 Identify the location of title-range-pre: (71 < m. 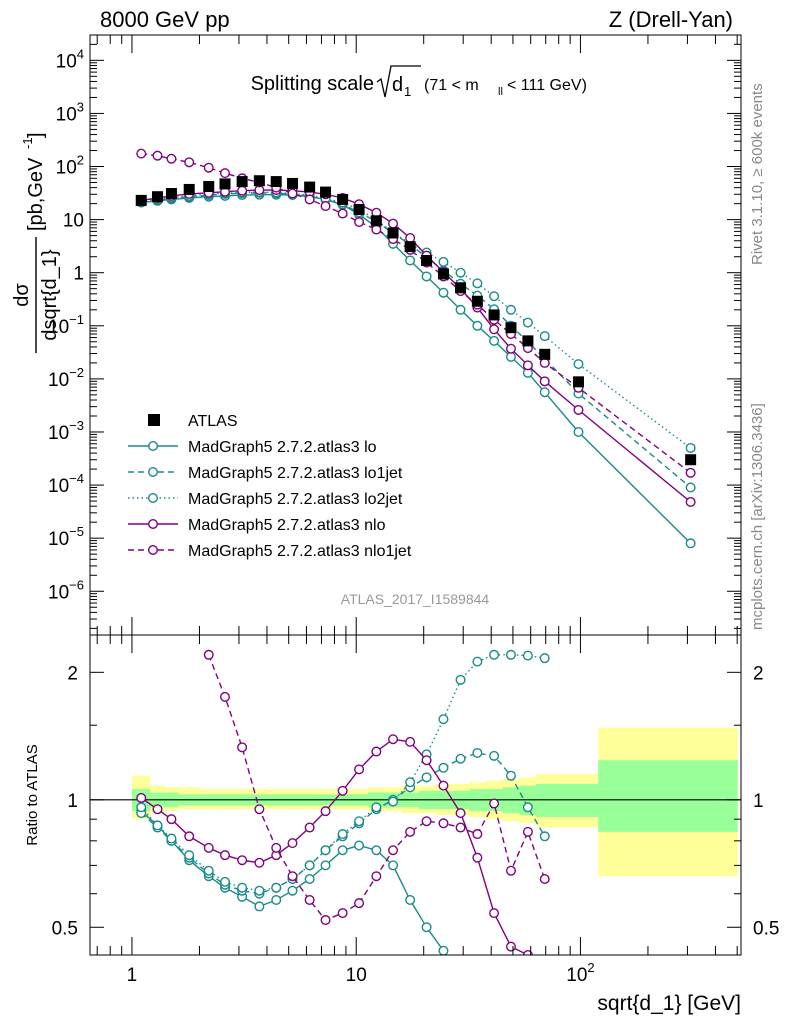
(451, 85).